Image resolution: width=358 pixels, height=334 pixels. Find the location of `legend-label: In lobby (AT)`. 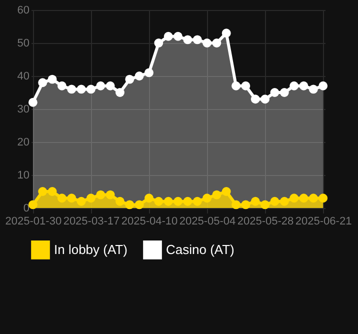

legend-label: In lobby (AT) is located at coordinates (91, 249).